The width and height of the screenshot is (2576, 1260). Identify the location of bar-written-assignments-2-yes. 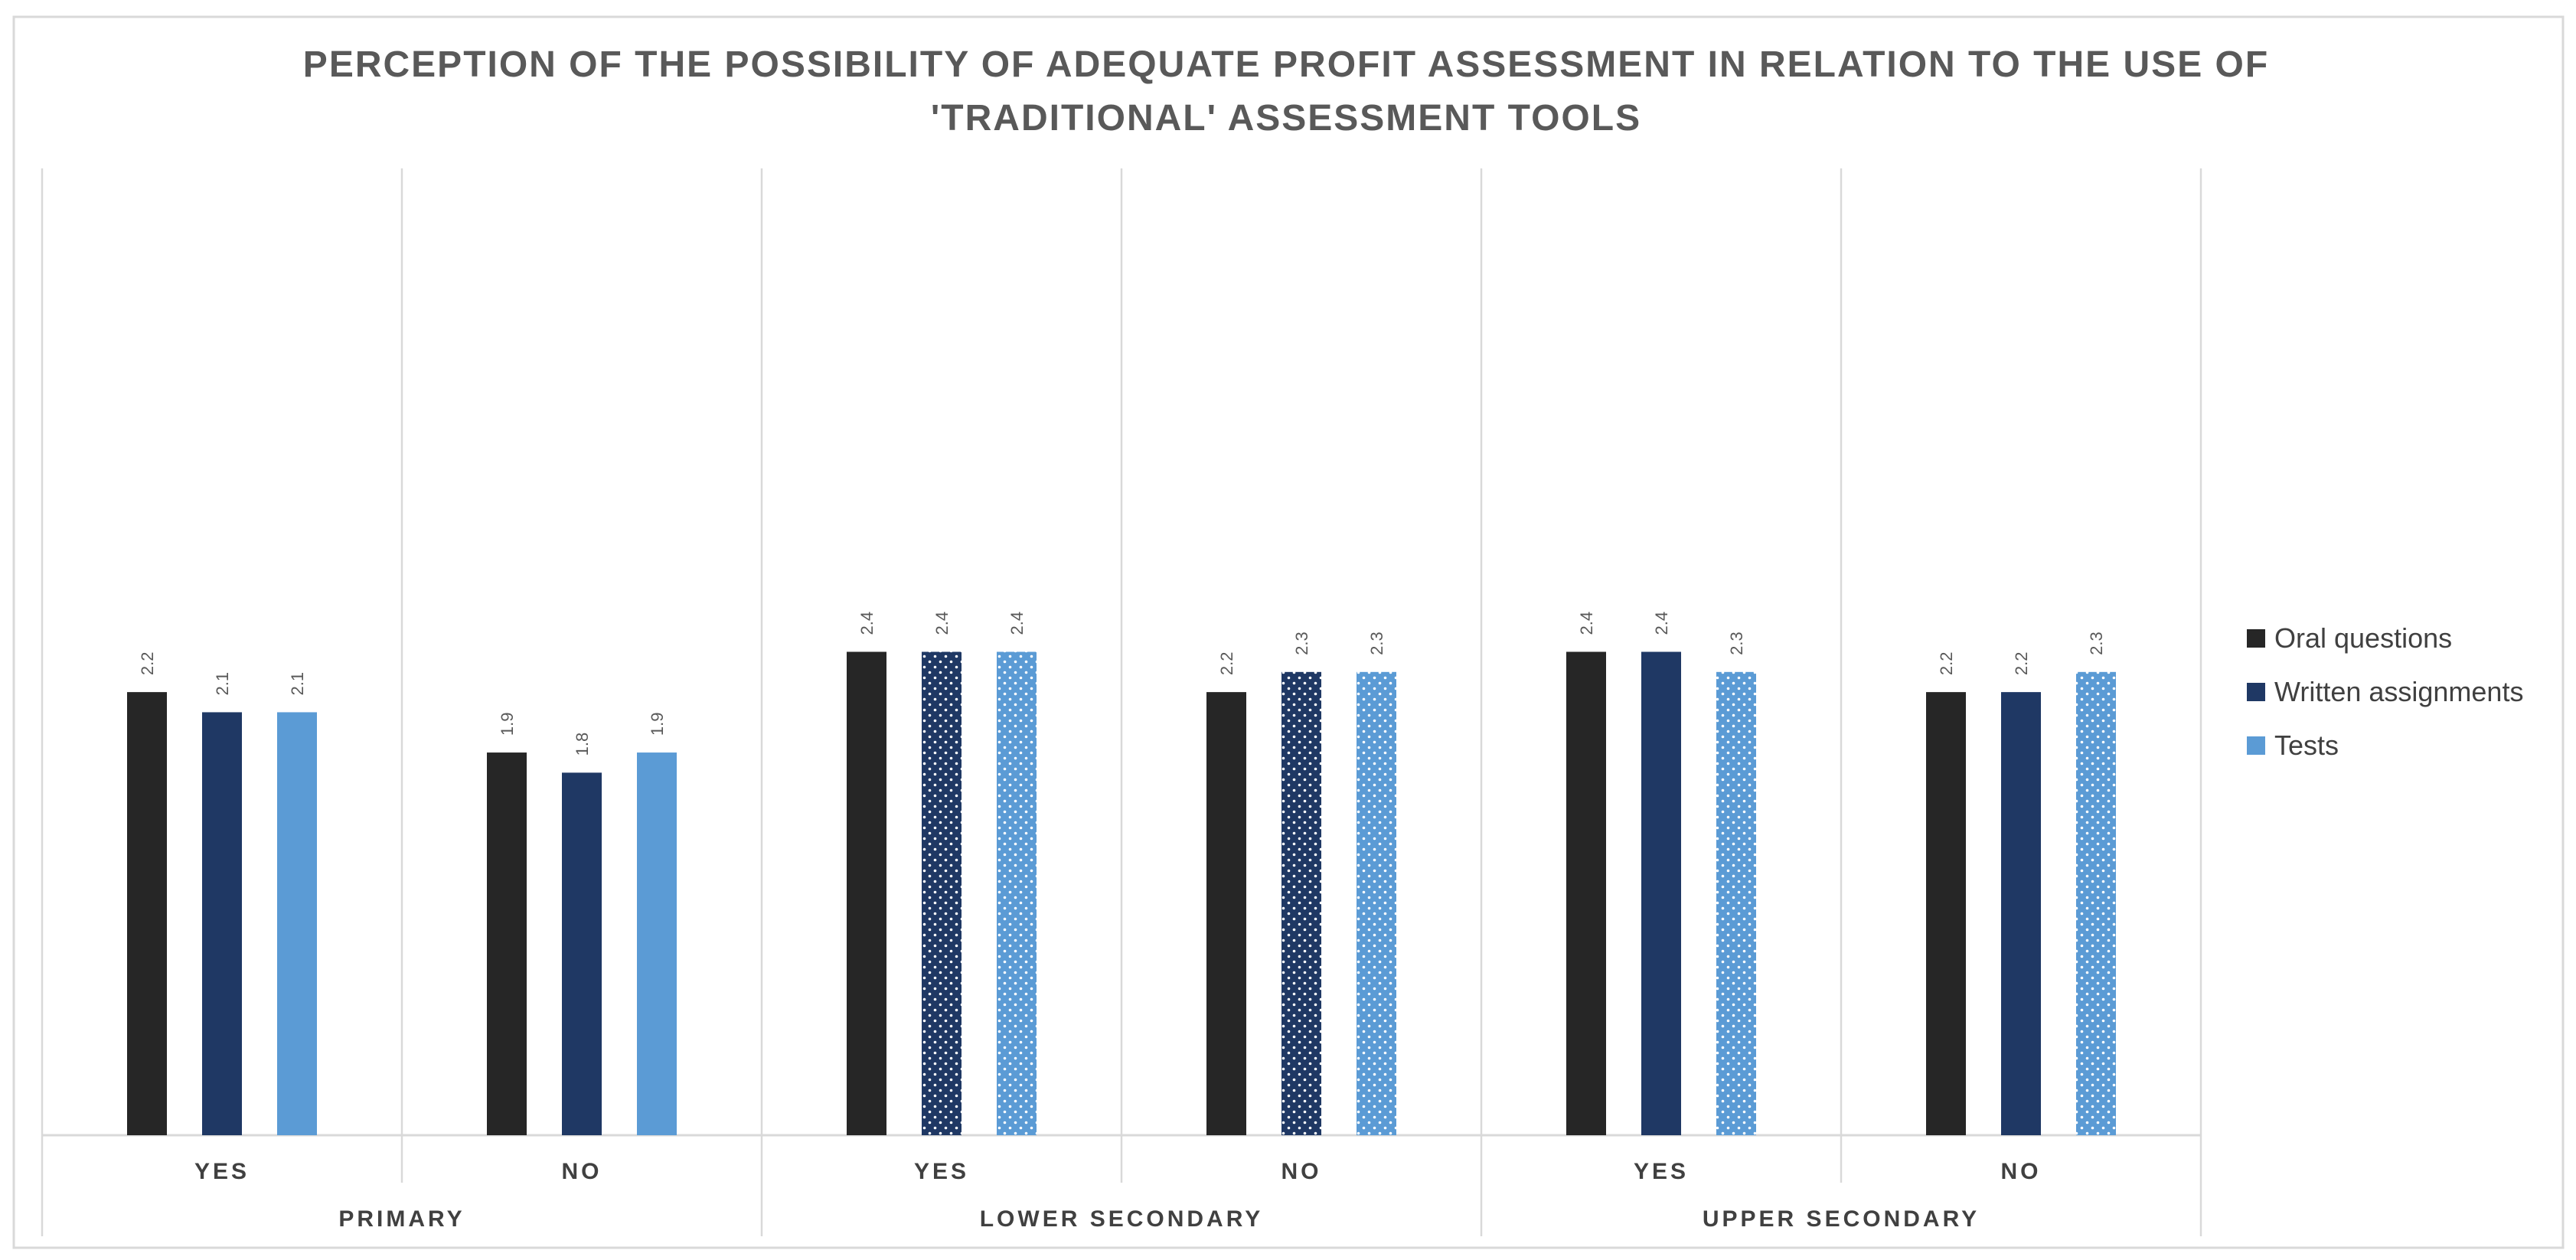
(942, 893).